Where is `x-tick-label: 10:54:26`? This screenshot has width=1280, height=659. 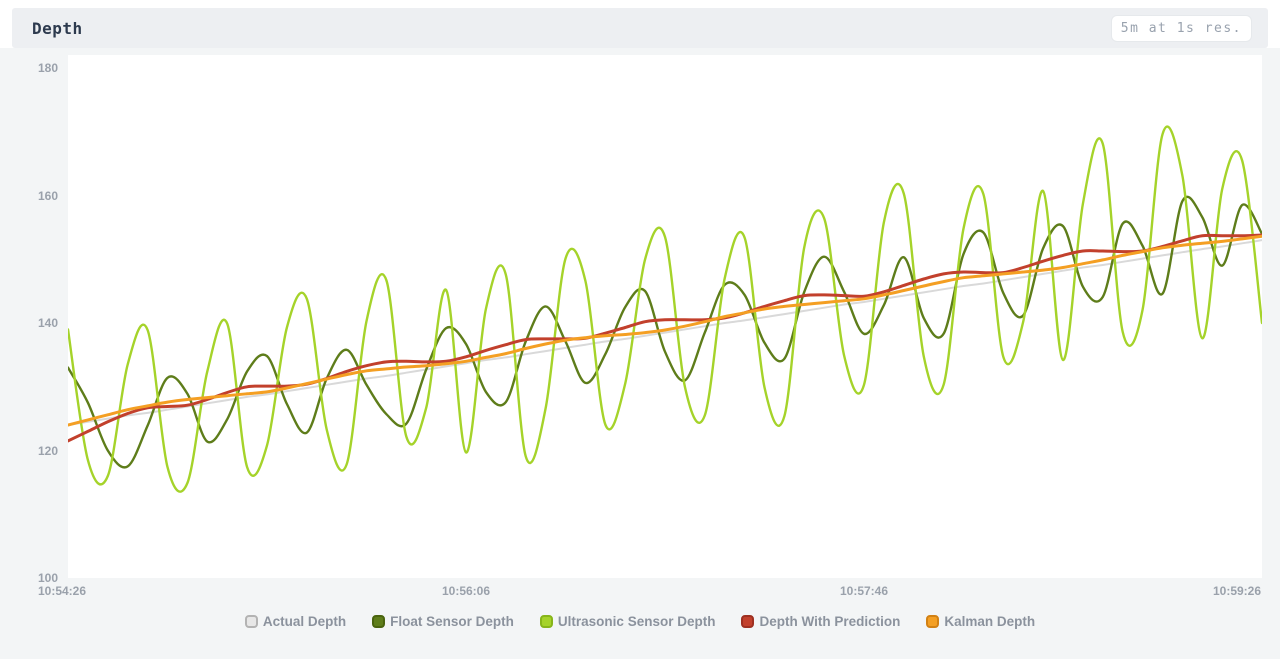
x-tick-label: 10:54:26 is located at coordinates (62, 591).